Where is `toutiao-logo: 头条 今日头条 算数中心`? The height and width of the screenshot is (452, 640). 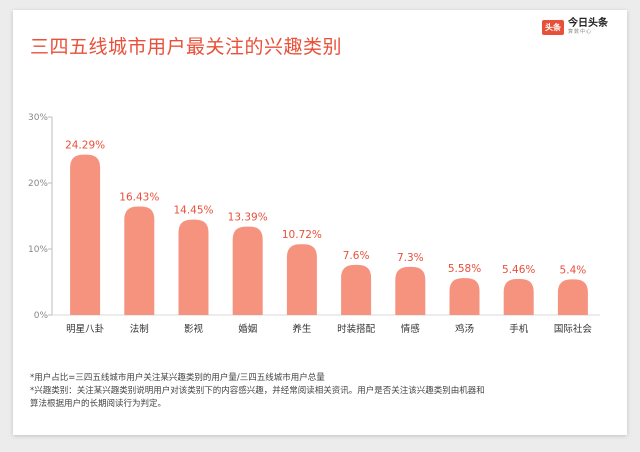 toutiao-logo: 头条 今日头条 算数中心 is located at coordinates (575, 27).